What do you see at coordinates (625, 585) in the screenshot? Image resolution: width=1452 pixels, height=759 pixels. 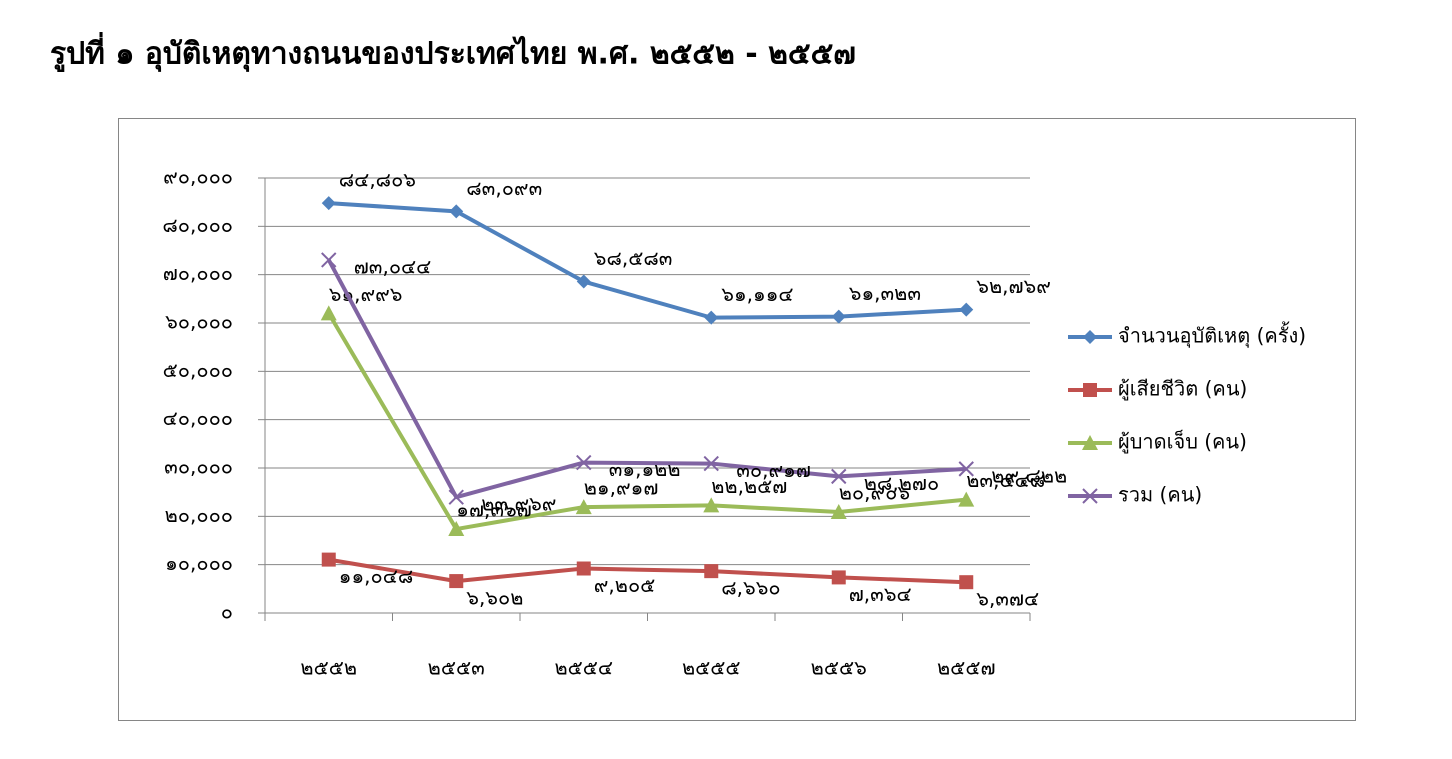 I see `data-label: ๙,๒๐๕` at bounding box center [625, 585].